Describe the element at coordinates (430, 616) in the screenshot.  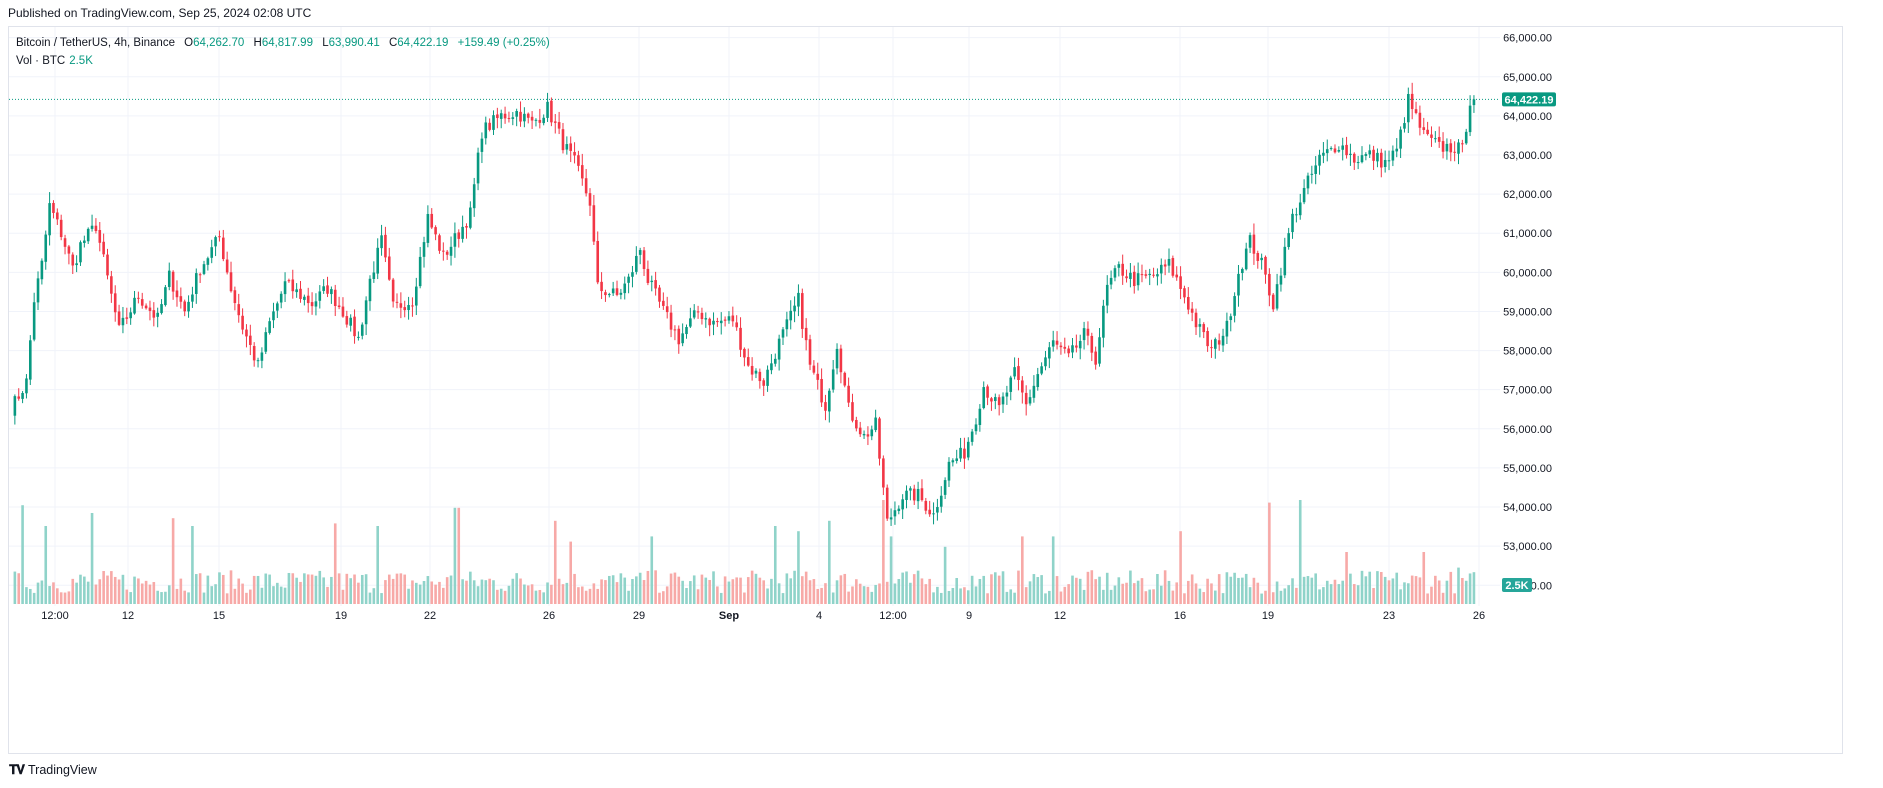
I see `x-tick-label: 22` at that location.